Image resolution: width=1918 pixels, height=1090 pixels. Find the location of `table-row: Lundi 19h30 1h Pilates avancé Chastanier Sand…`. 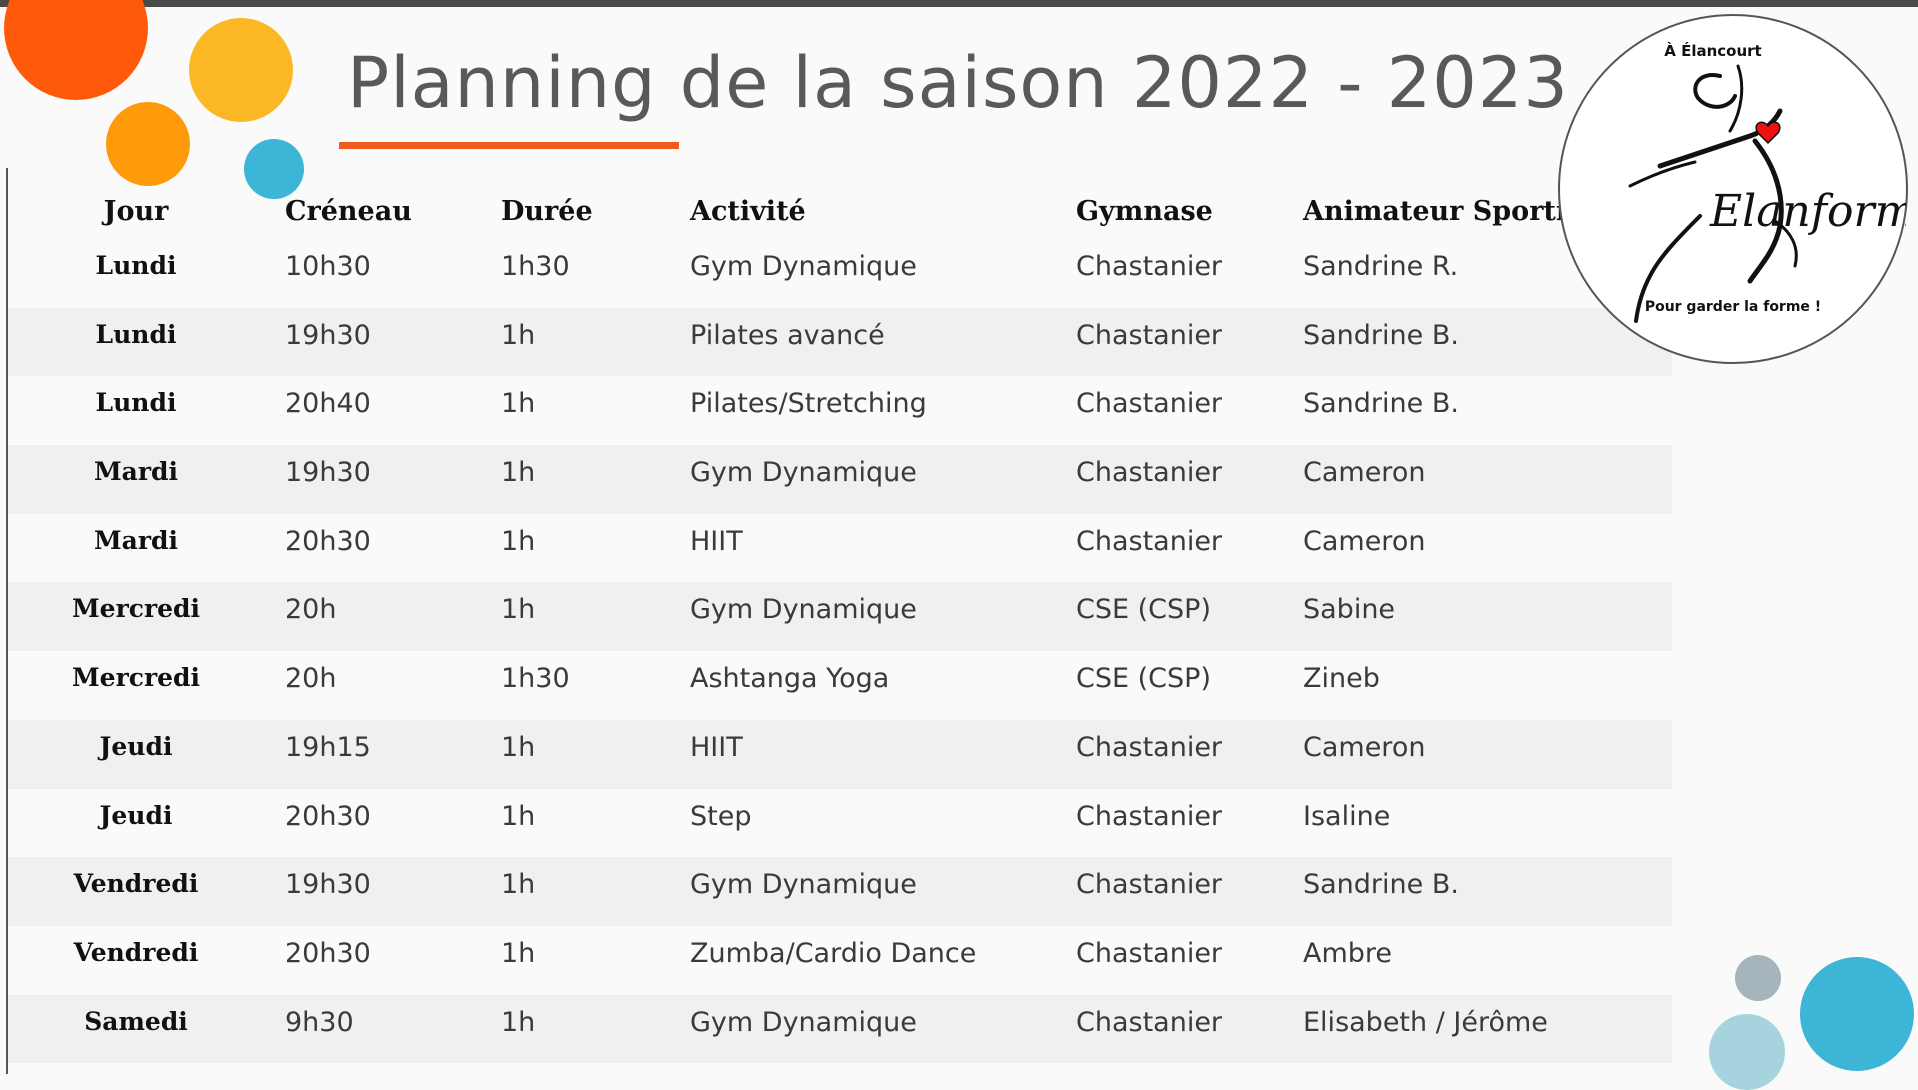

table-row: Lundi 19h30 1h Pilates avancé Chastanier Sand… is located at coordinates (840, 342).